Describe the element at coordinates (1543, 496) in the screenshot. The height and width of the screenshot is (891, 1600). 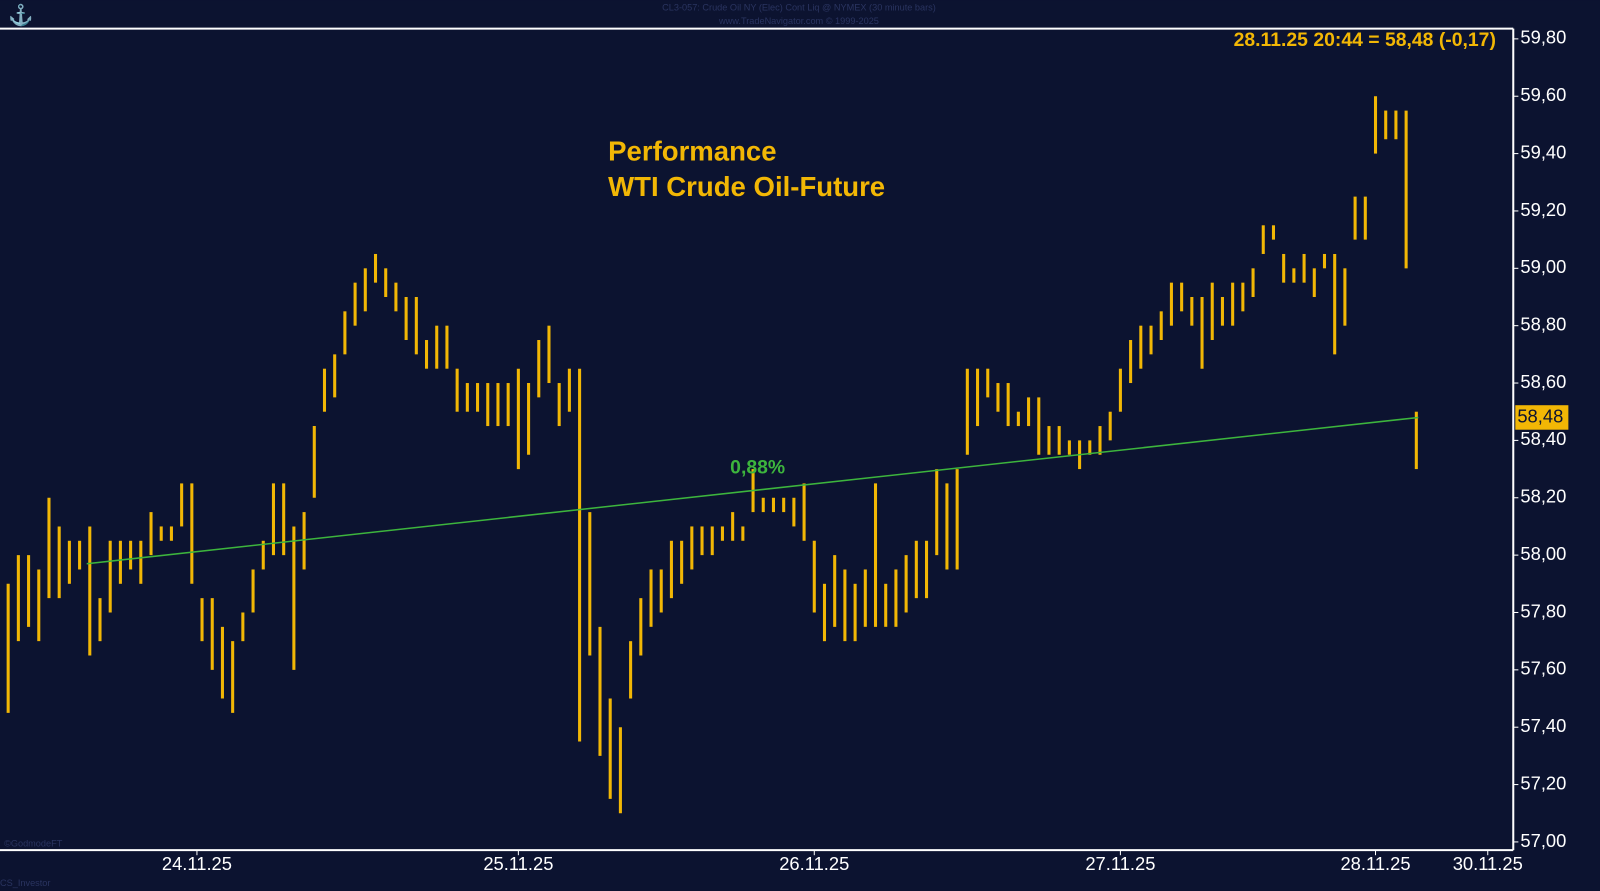
I see `y-tick-label: 58,20` at that location.